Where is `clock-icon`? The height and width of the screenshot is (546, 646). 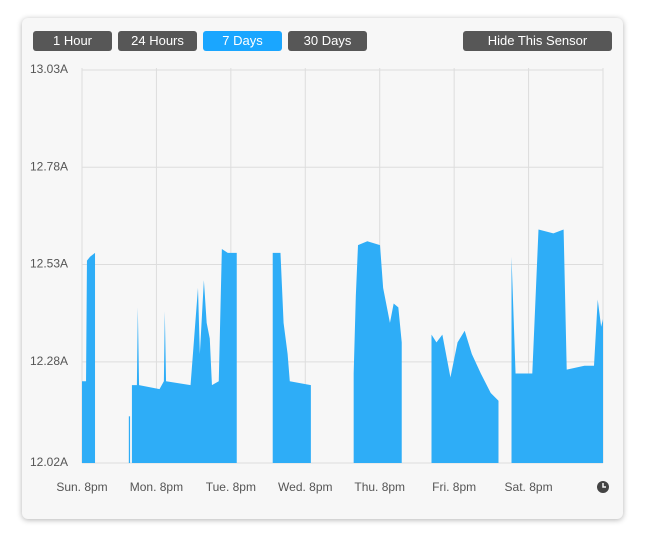 clock-icon is located at coordinates (603, 487).